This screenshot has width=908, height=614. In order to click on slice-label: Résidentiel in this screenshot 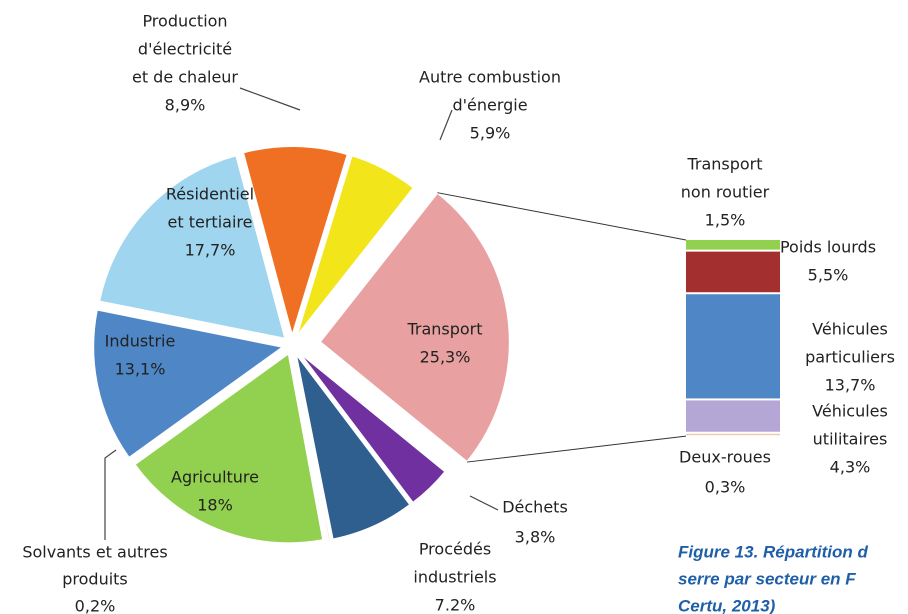, I will do `click(210, 194)`.